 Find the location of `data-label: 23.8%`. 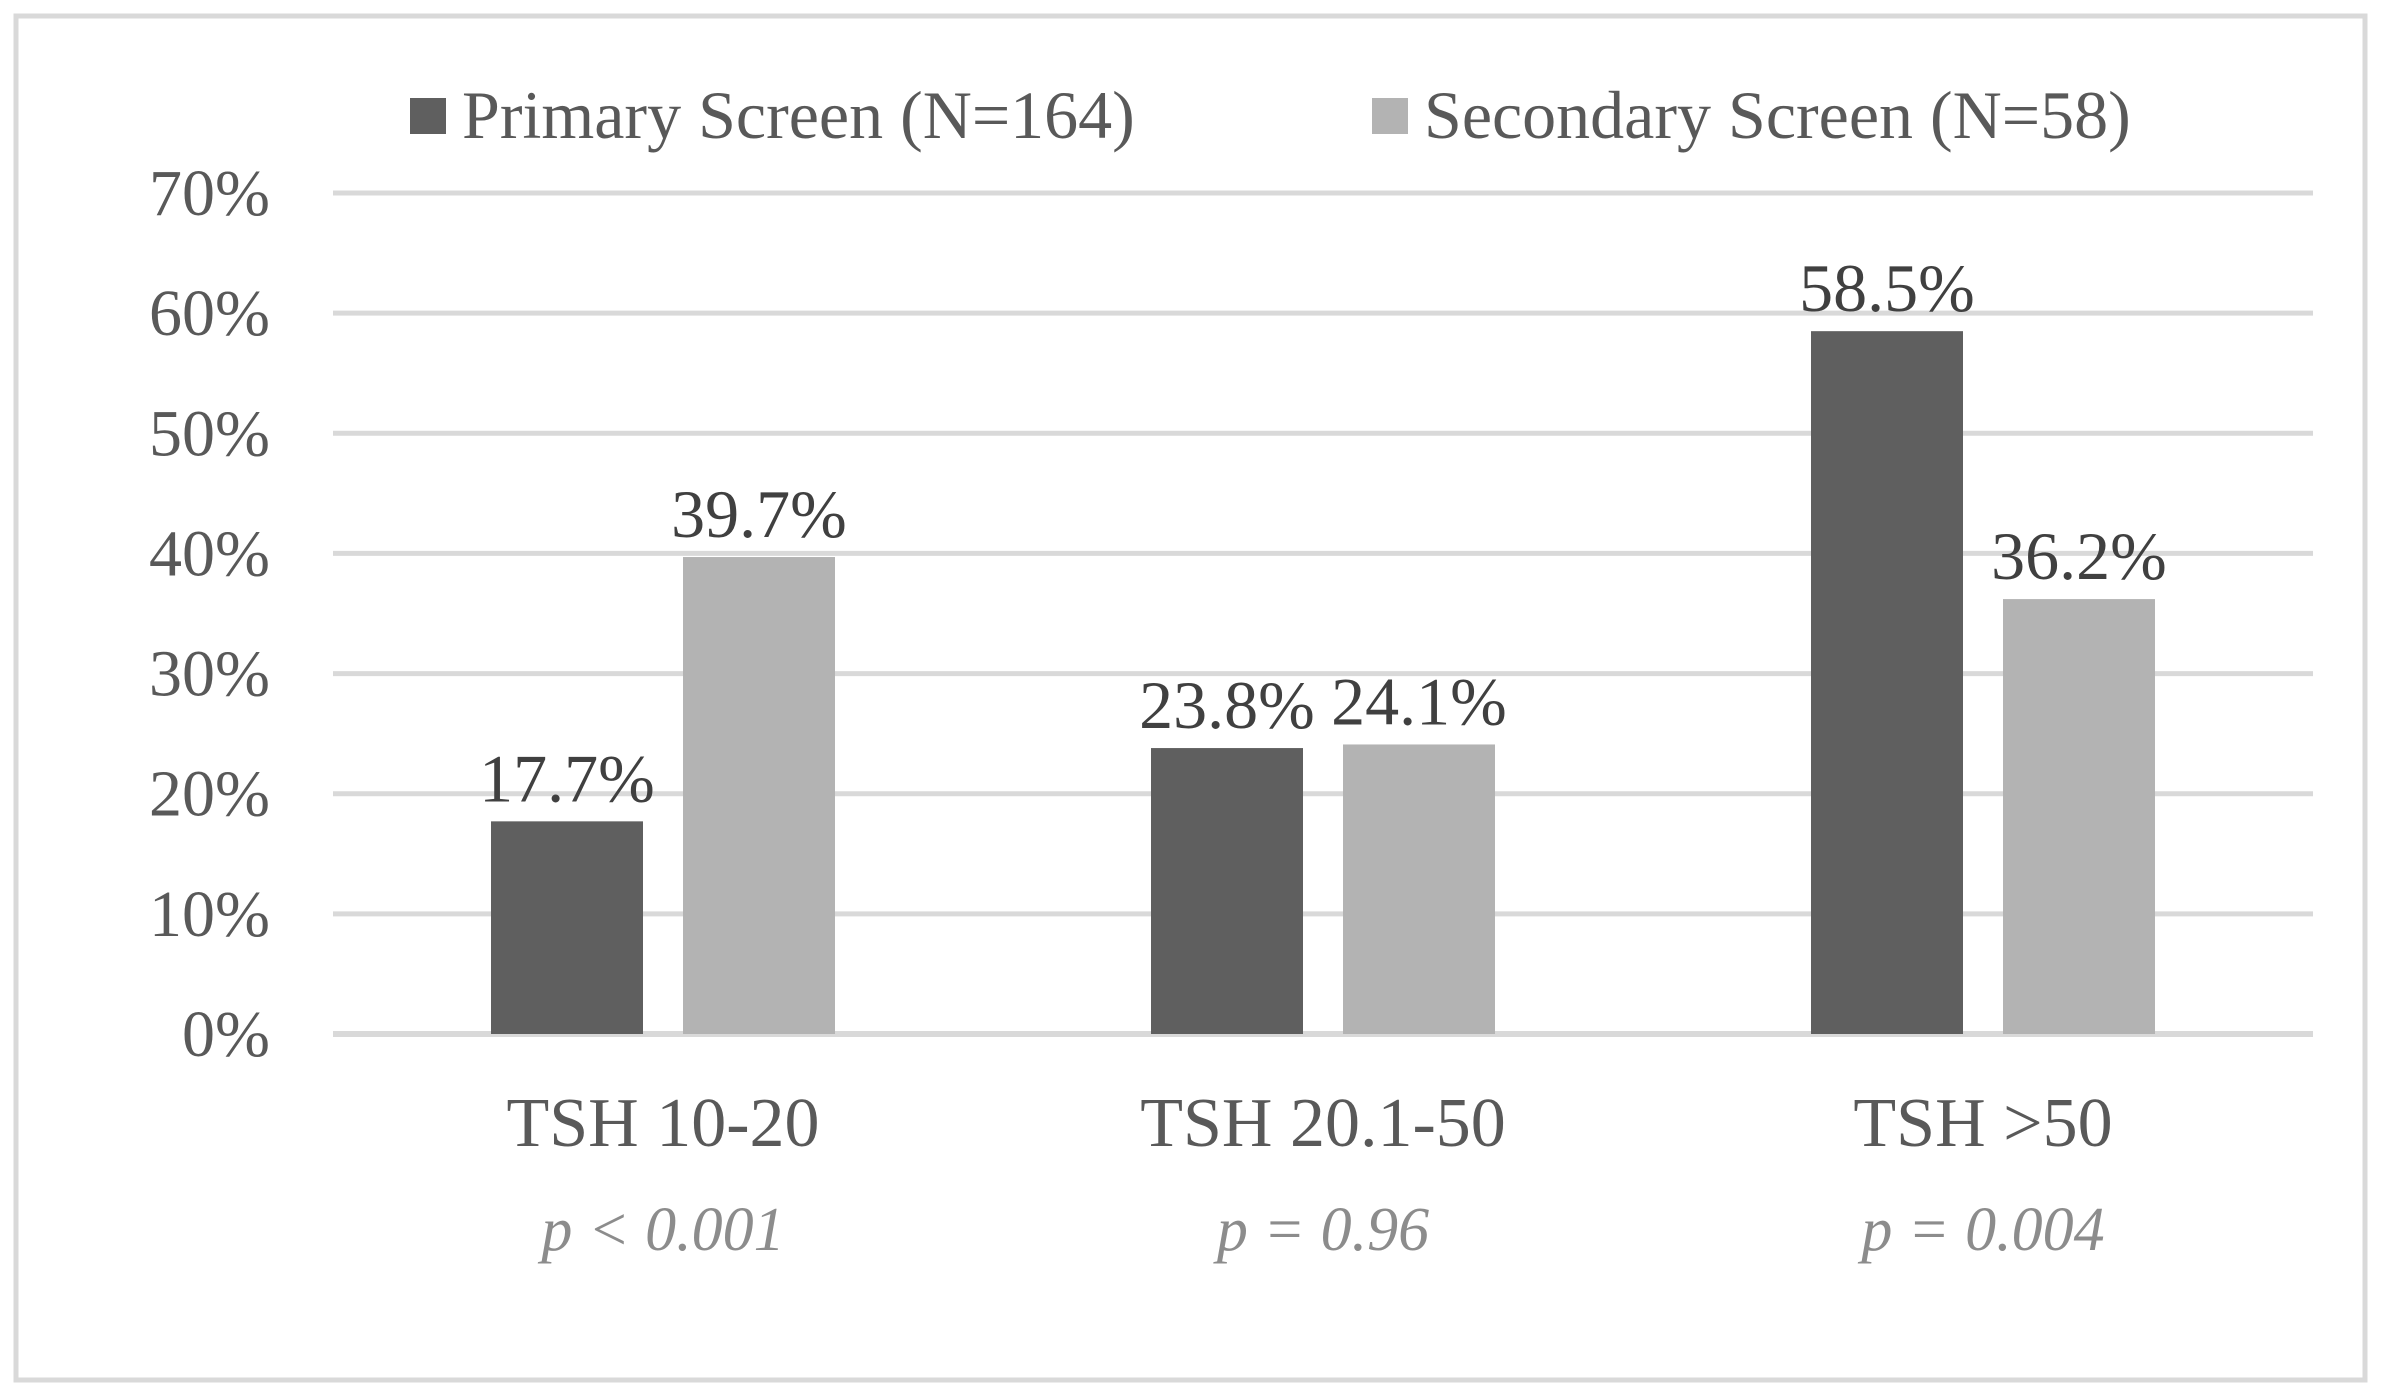

data-label: 23.8% is located at coordinates (1227, 705).